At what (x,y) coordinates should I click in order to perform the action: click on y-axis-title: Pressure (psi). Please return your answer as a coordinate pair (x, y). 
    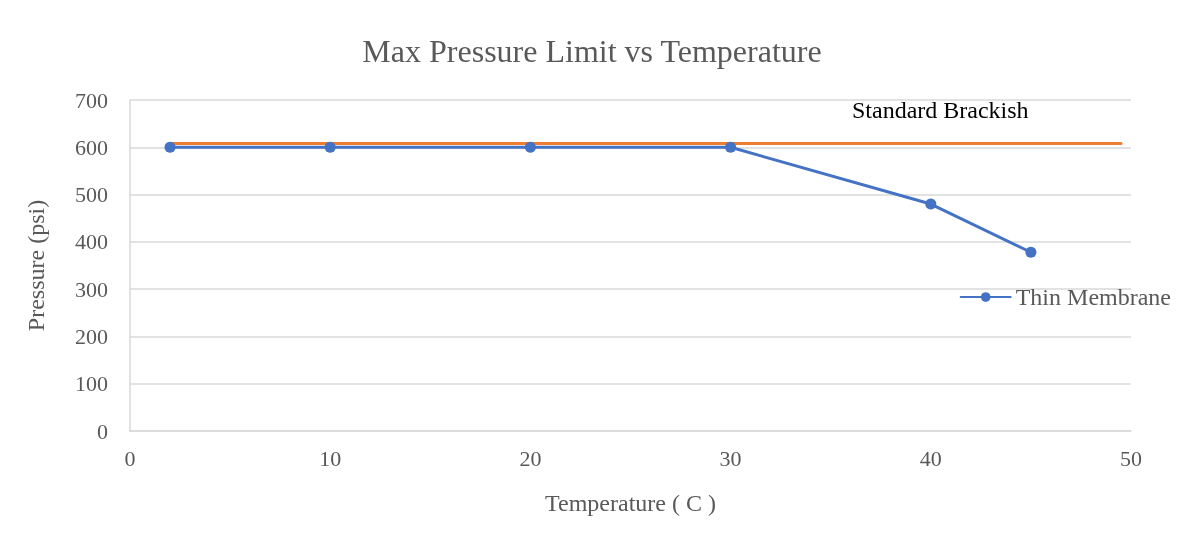
    Looking at the image, I should click on (36, 265).